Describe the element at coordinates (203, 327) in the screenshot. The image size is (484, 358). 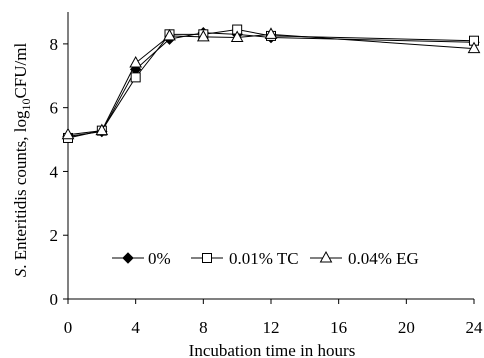
I see `x-tick-label: 8` at that location.